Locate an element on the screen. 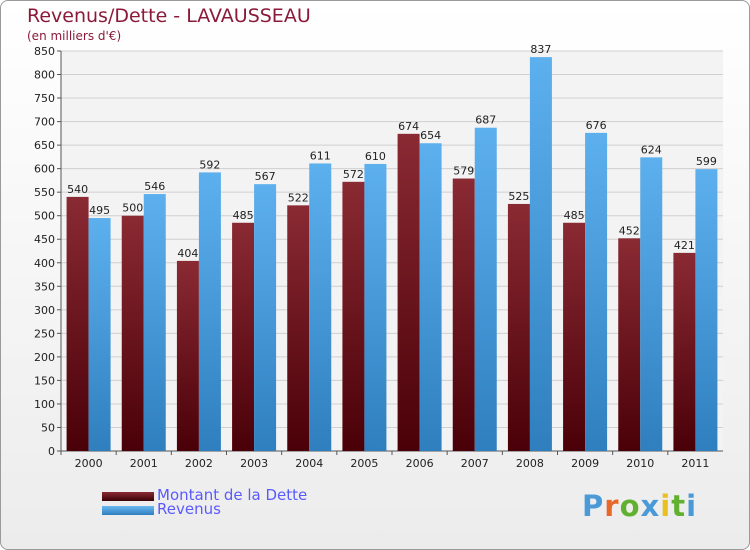 Image resolution: width=750 pixels, height=550 pixels. legend-label-dette: Montant de la Dette is located at coordinates (232, 495).